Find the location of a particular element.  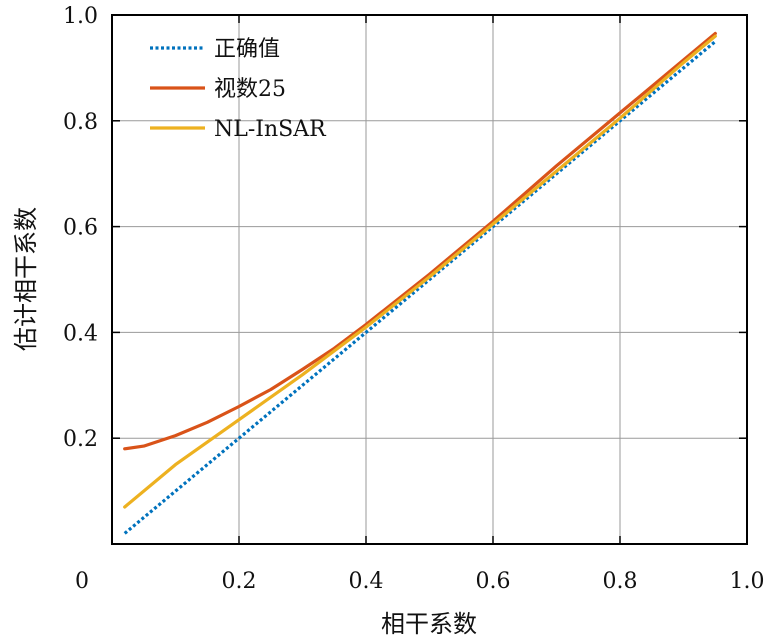

y-tick-label: 0.4 is located at coordinates (80, 333).